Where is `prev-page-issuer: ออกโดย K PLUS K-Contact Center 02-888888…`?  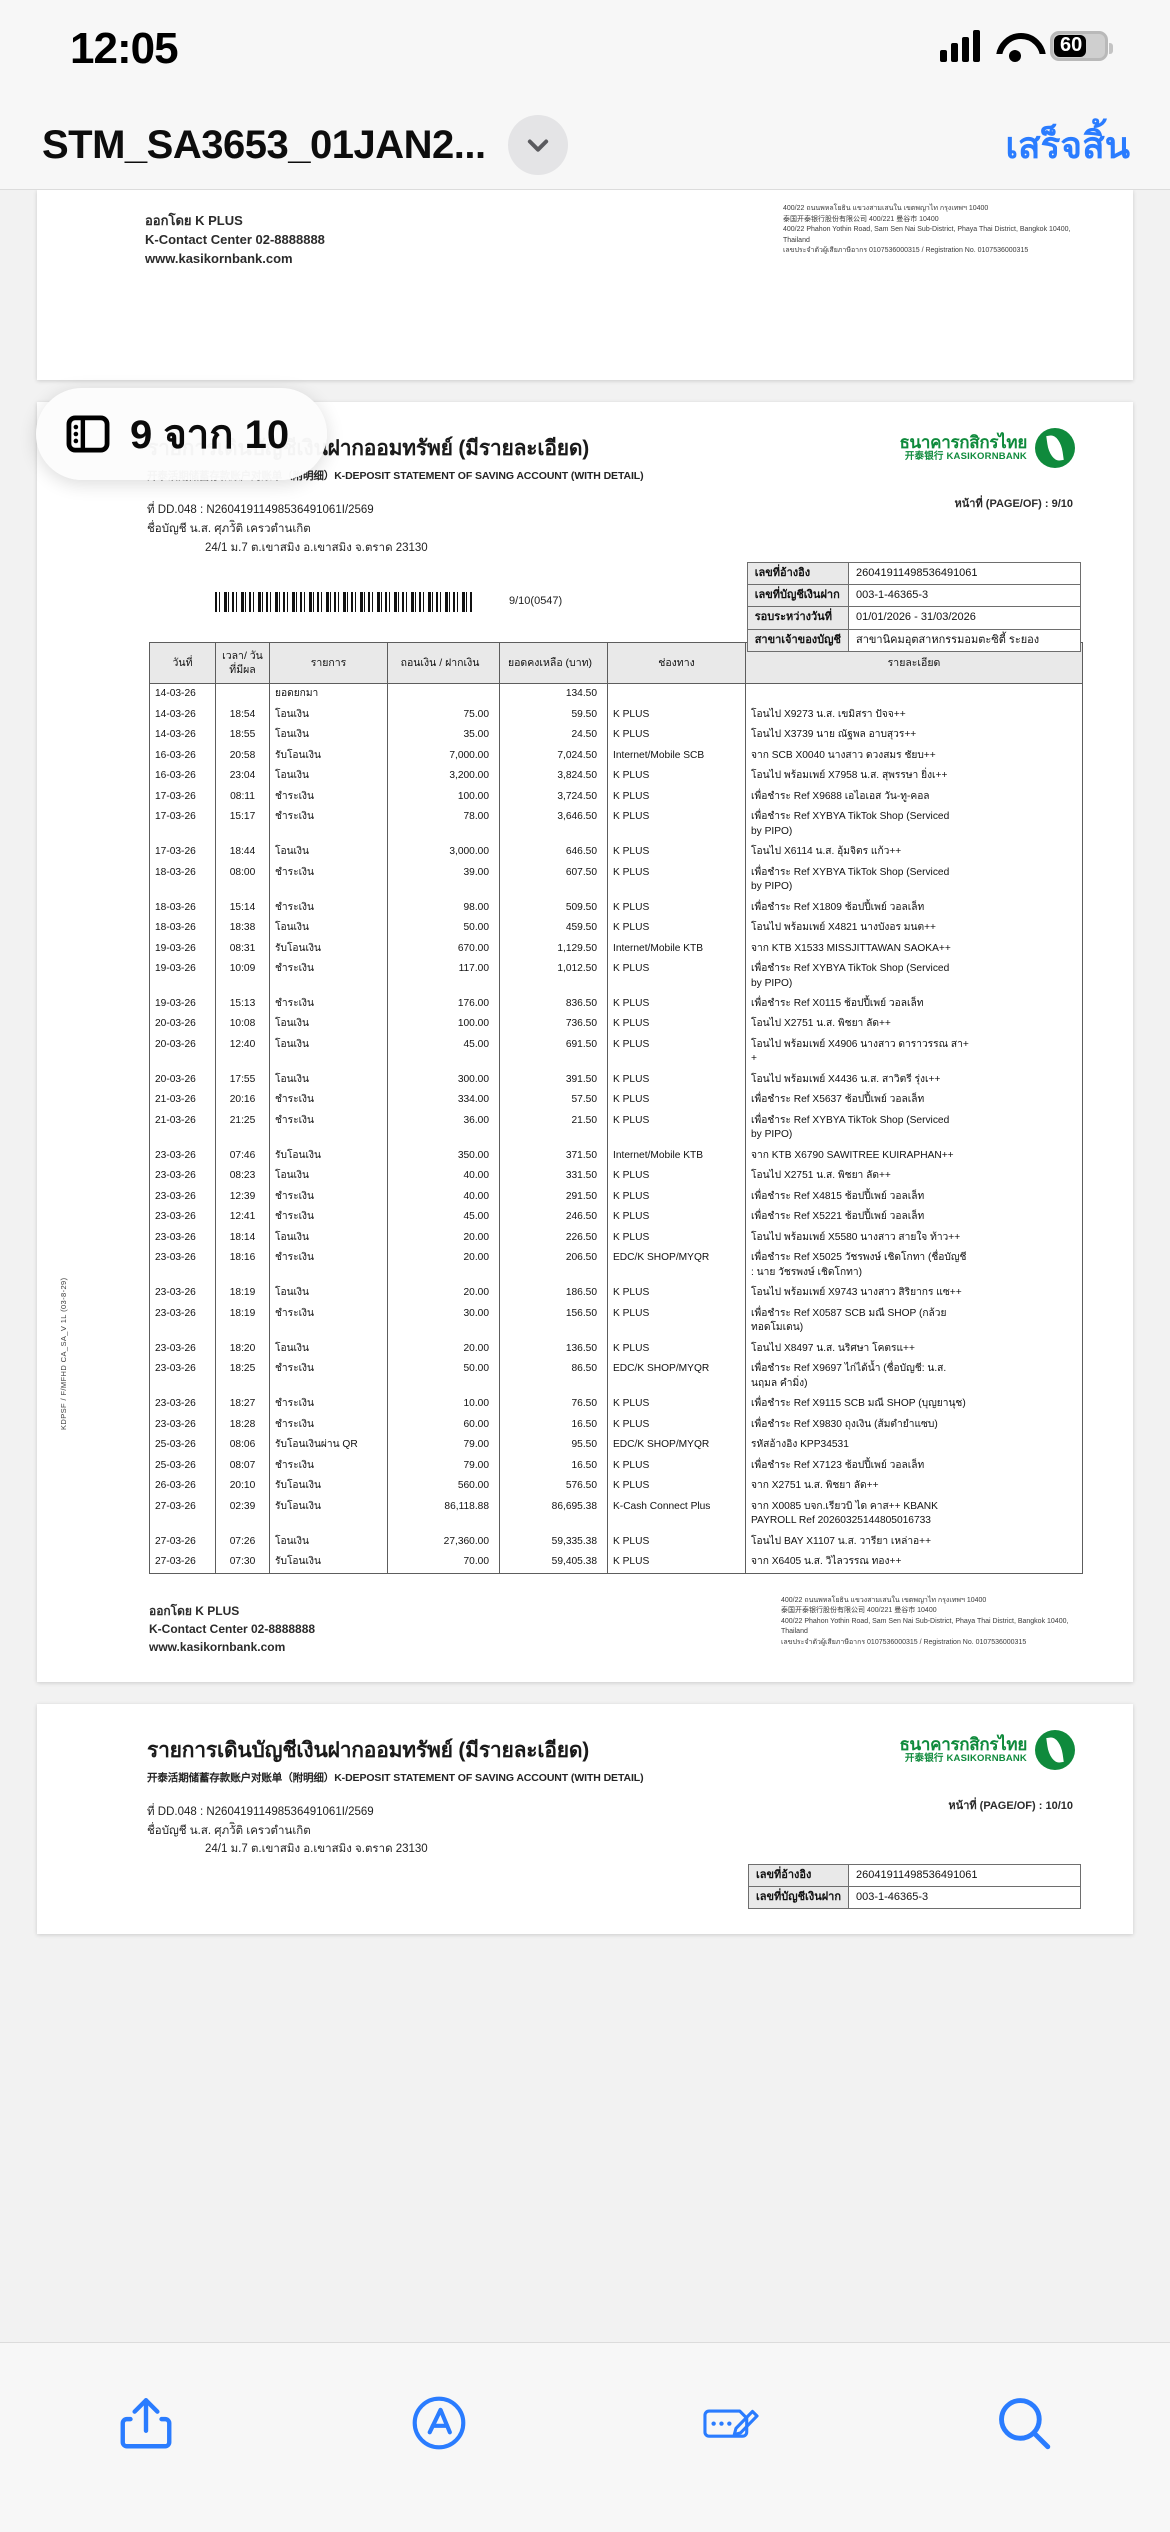 prev-page-issuer: ออกโดย K PLUS K-Contact Center 02-888888… is located at coordinates (235, 240).